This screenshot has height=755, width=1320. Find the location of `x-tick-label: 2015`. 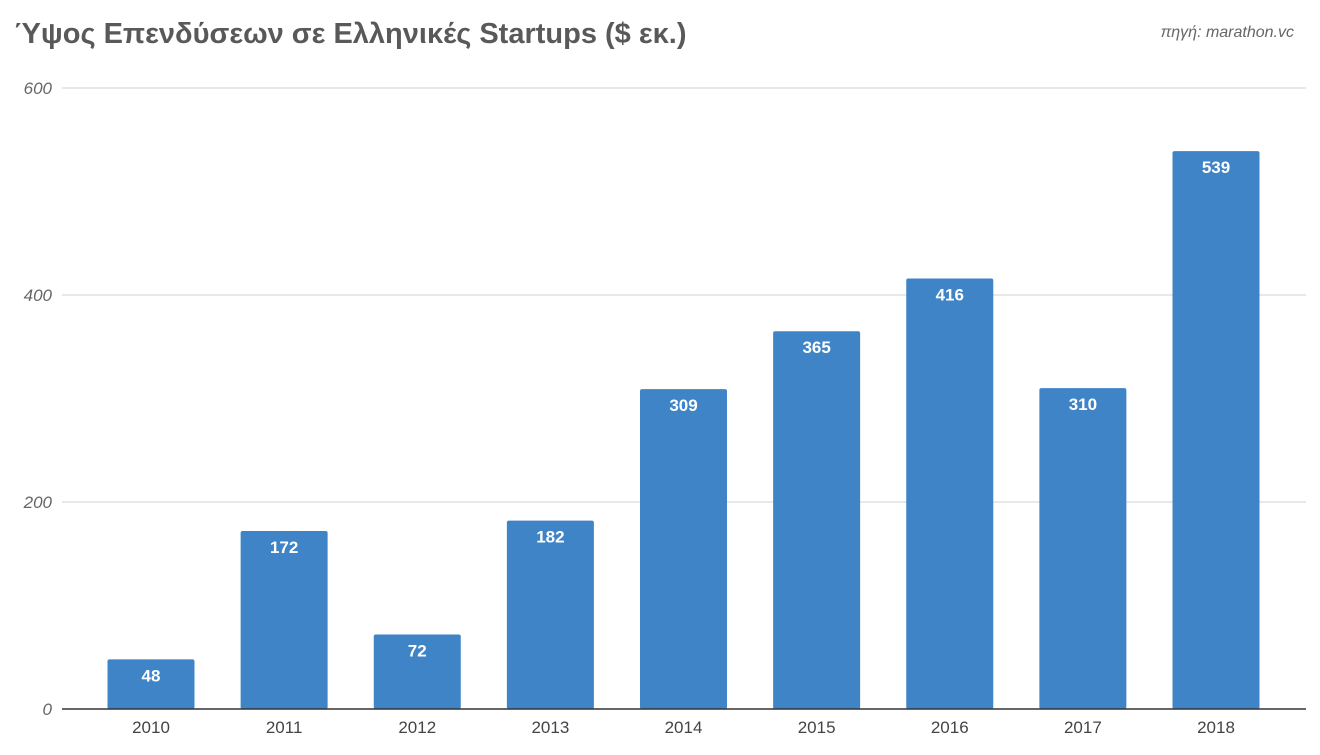

x-tick-label: 2015 is located at coordinates (817, 727).